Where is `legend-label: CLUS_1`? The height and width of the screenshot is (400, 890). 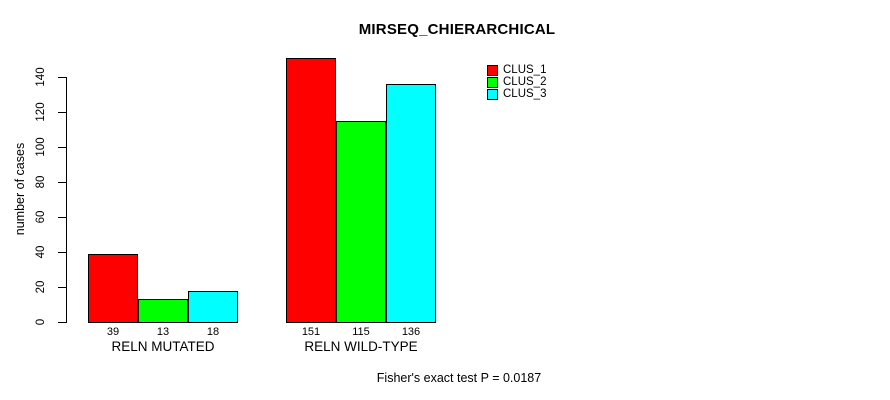
legend-label: CLUS_1 is located at coordinates (525, 70).